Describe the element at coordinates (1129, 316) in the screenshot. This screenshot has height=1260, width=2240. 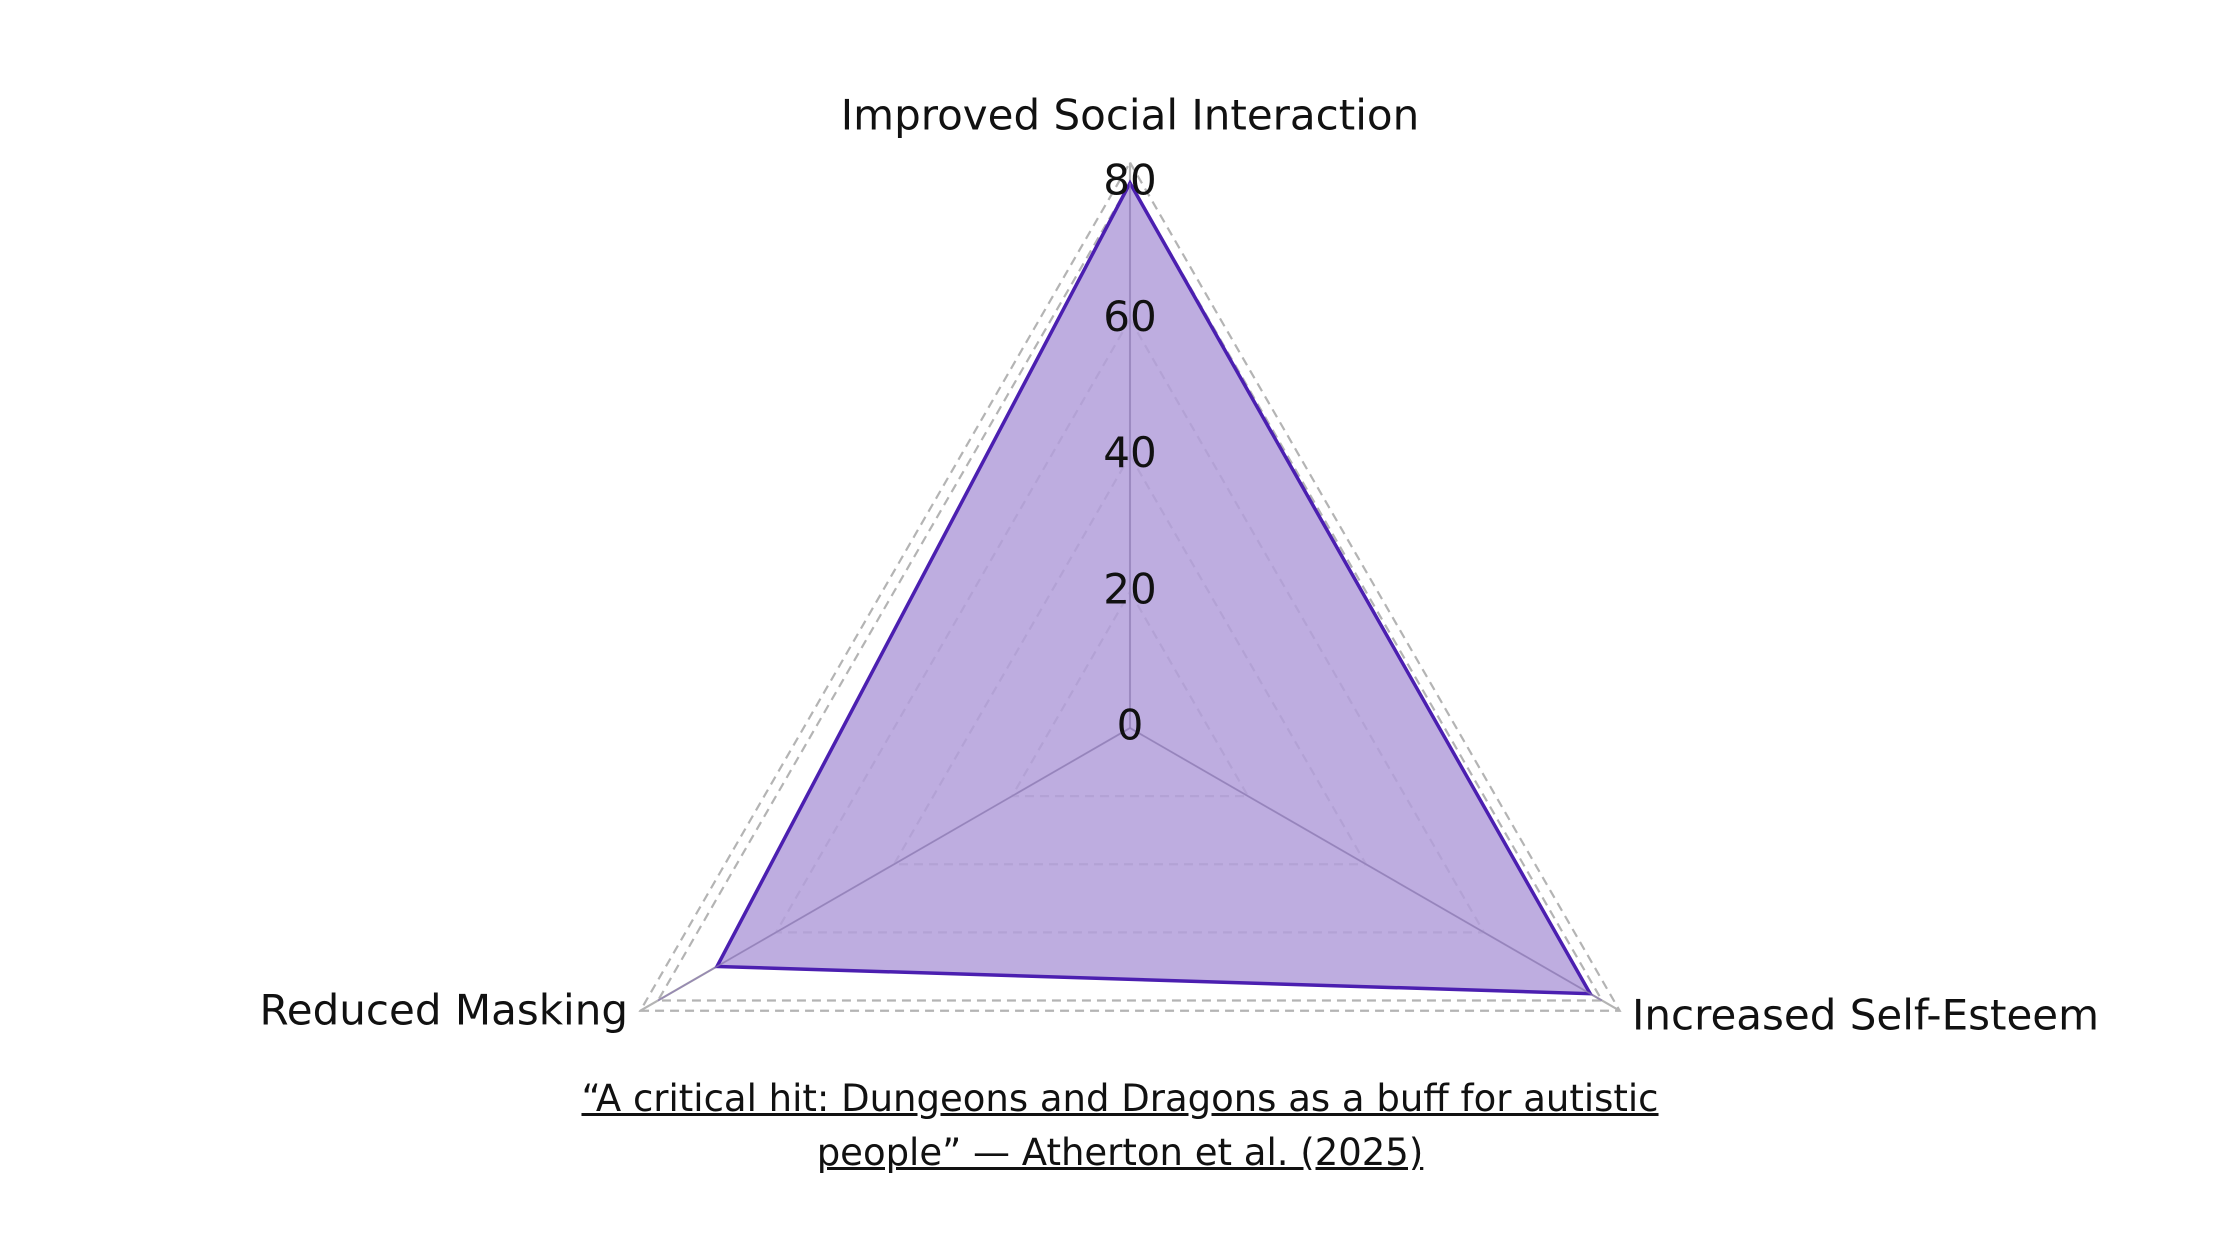
I see `radial-tick-label-60: 60` at that location.